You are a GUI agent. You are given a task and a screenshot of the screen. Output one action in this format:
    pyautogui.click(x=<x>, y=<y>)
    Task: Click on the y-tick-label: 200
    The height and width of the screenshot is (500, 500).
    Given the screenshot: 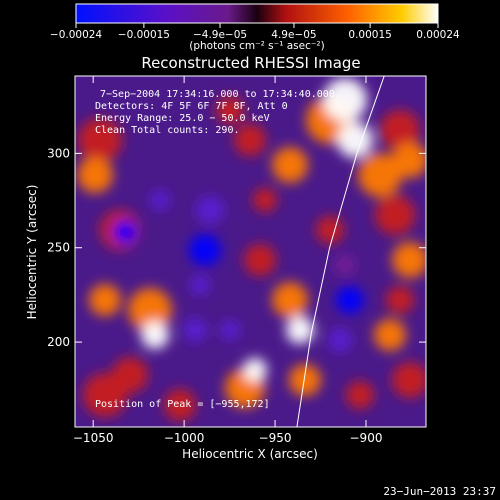 What is the action you would take?
    pyautogui.click(x=58, y=342)
    